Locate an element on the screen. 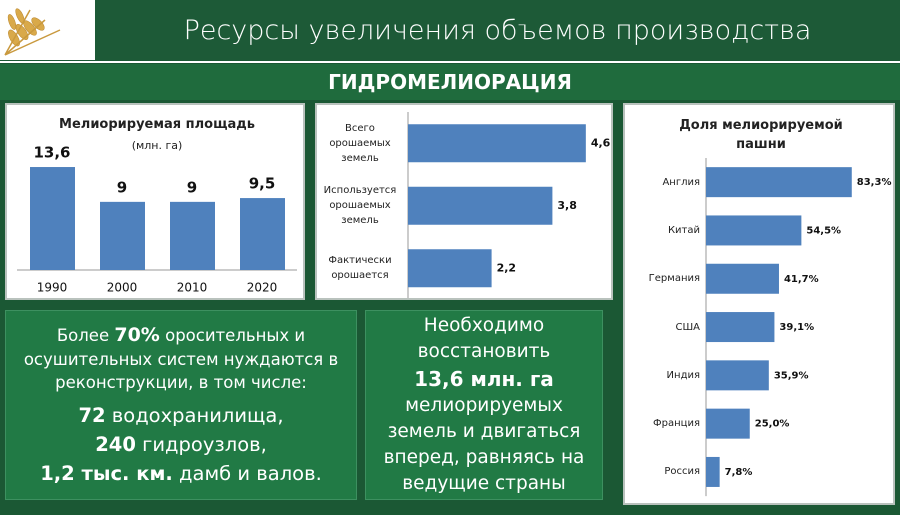 This screenshot has height=515, width=900. value-label: 13,6 is located at coordinates (51, 153).